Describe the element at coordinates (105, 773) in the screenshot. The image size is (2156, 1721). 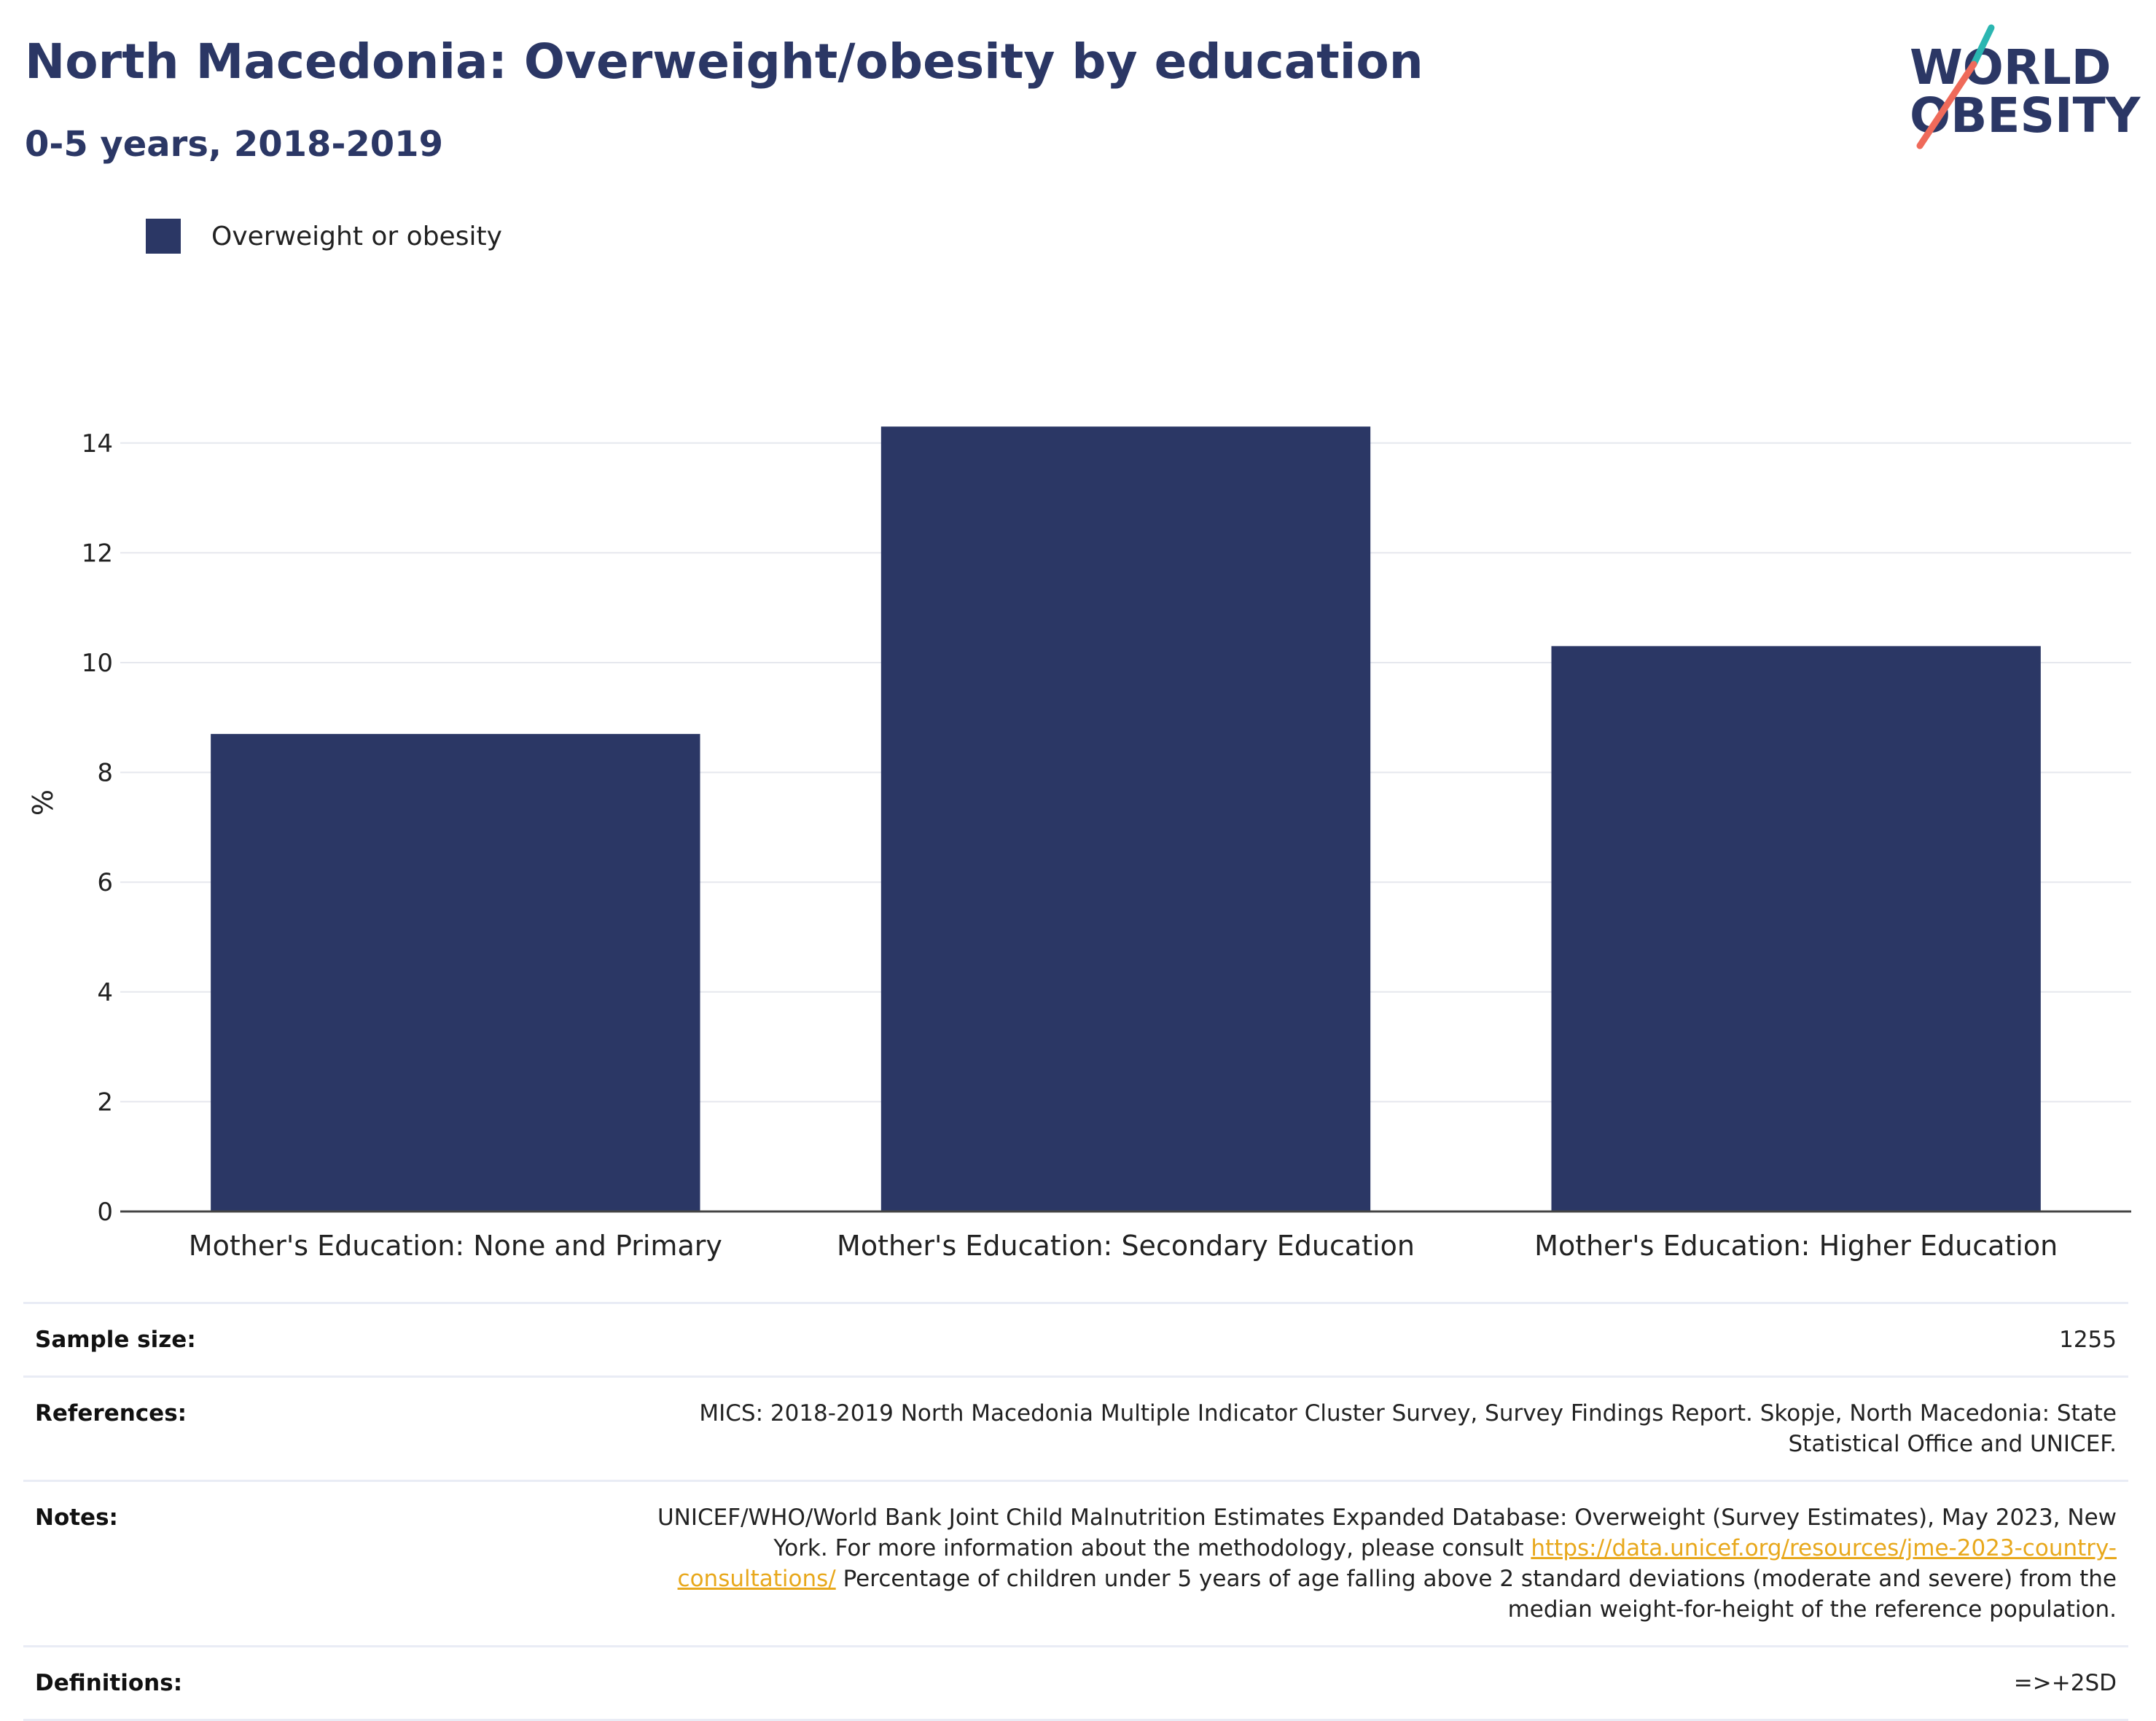
I see `y-tick-label: 8` at that location.